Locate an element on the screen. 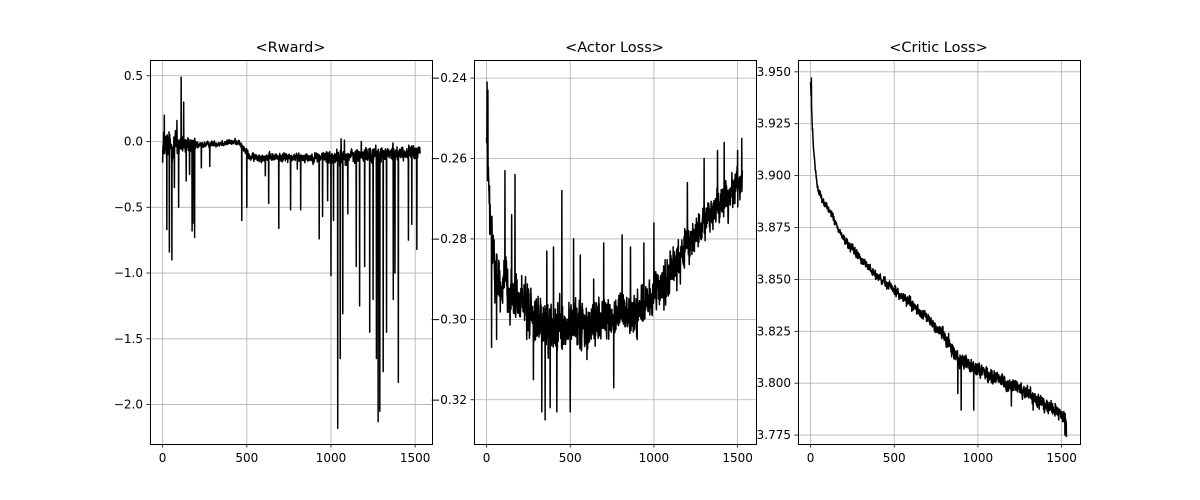 The width and height of the screenshot is (1200, 500). y-tick-label: 3.925 is located at coordinates (774, 124).